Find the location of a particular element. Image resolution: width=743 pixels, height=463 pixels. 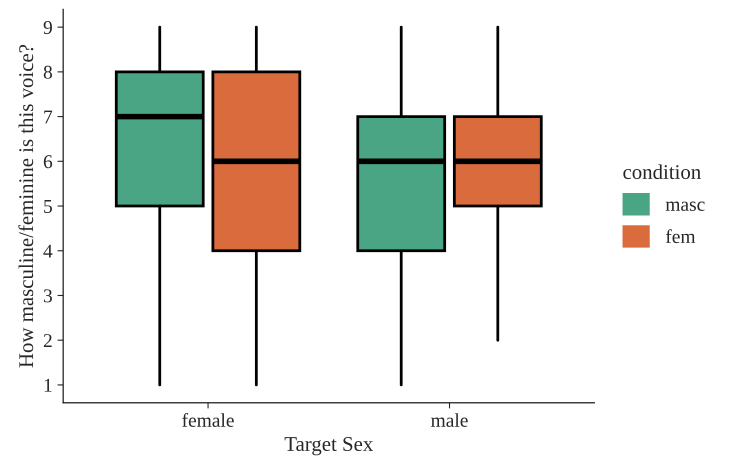

y-tick-label: 5 is located at coordinates (48, 206).